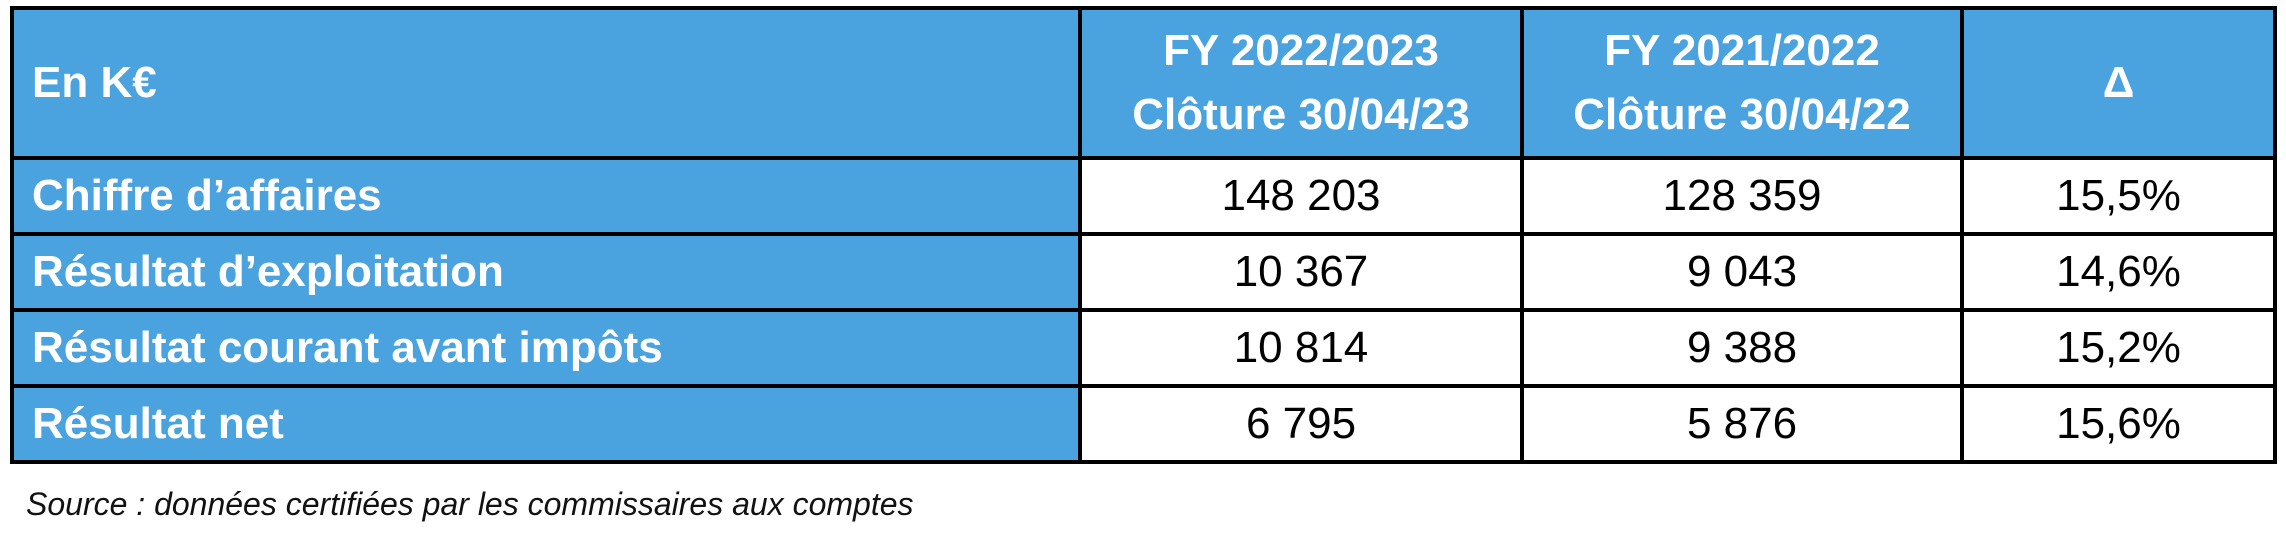  What do you see at coordinates (1742, 196) in the screenshot?
I see `value-cell: 128 359` at bounding box center [1742, 196].